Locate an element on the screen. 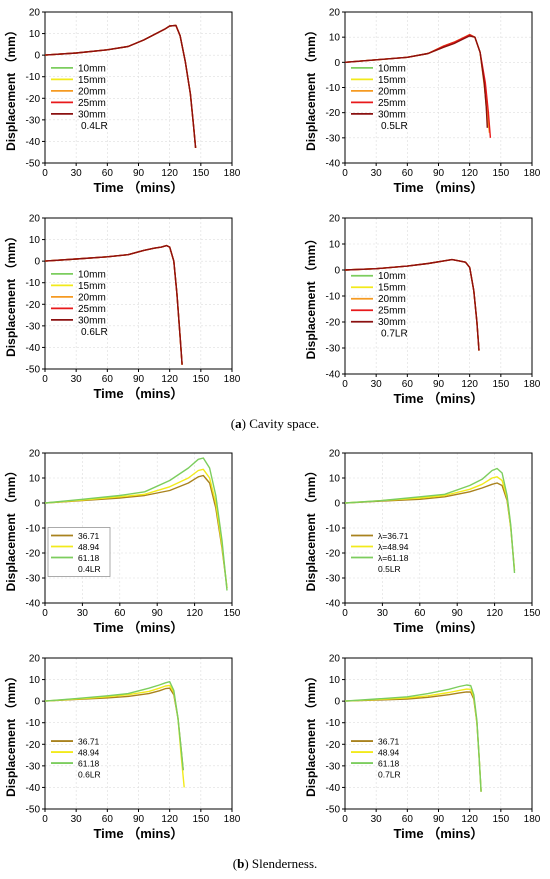  caption-a-text: Cavity space. is located at coordinates (282, 423).